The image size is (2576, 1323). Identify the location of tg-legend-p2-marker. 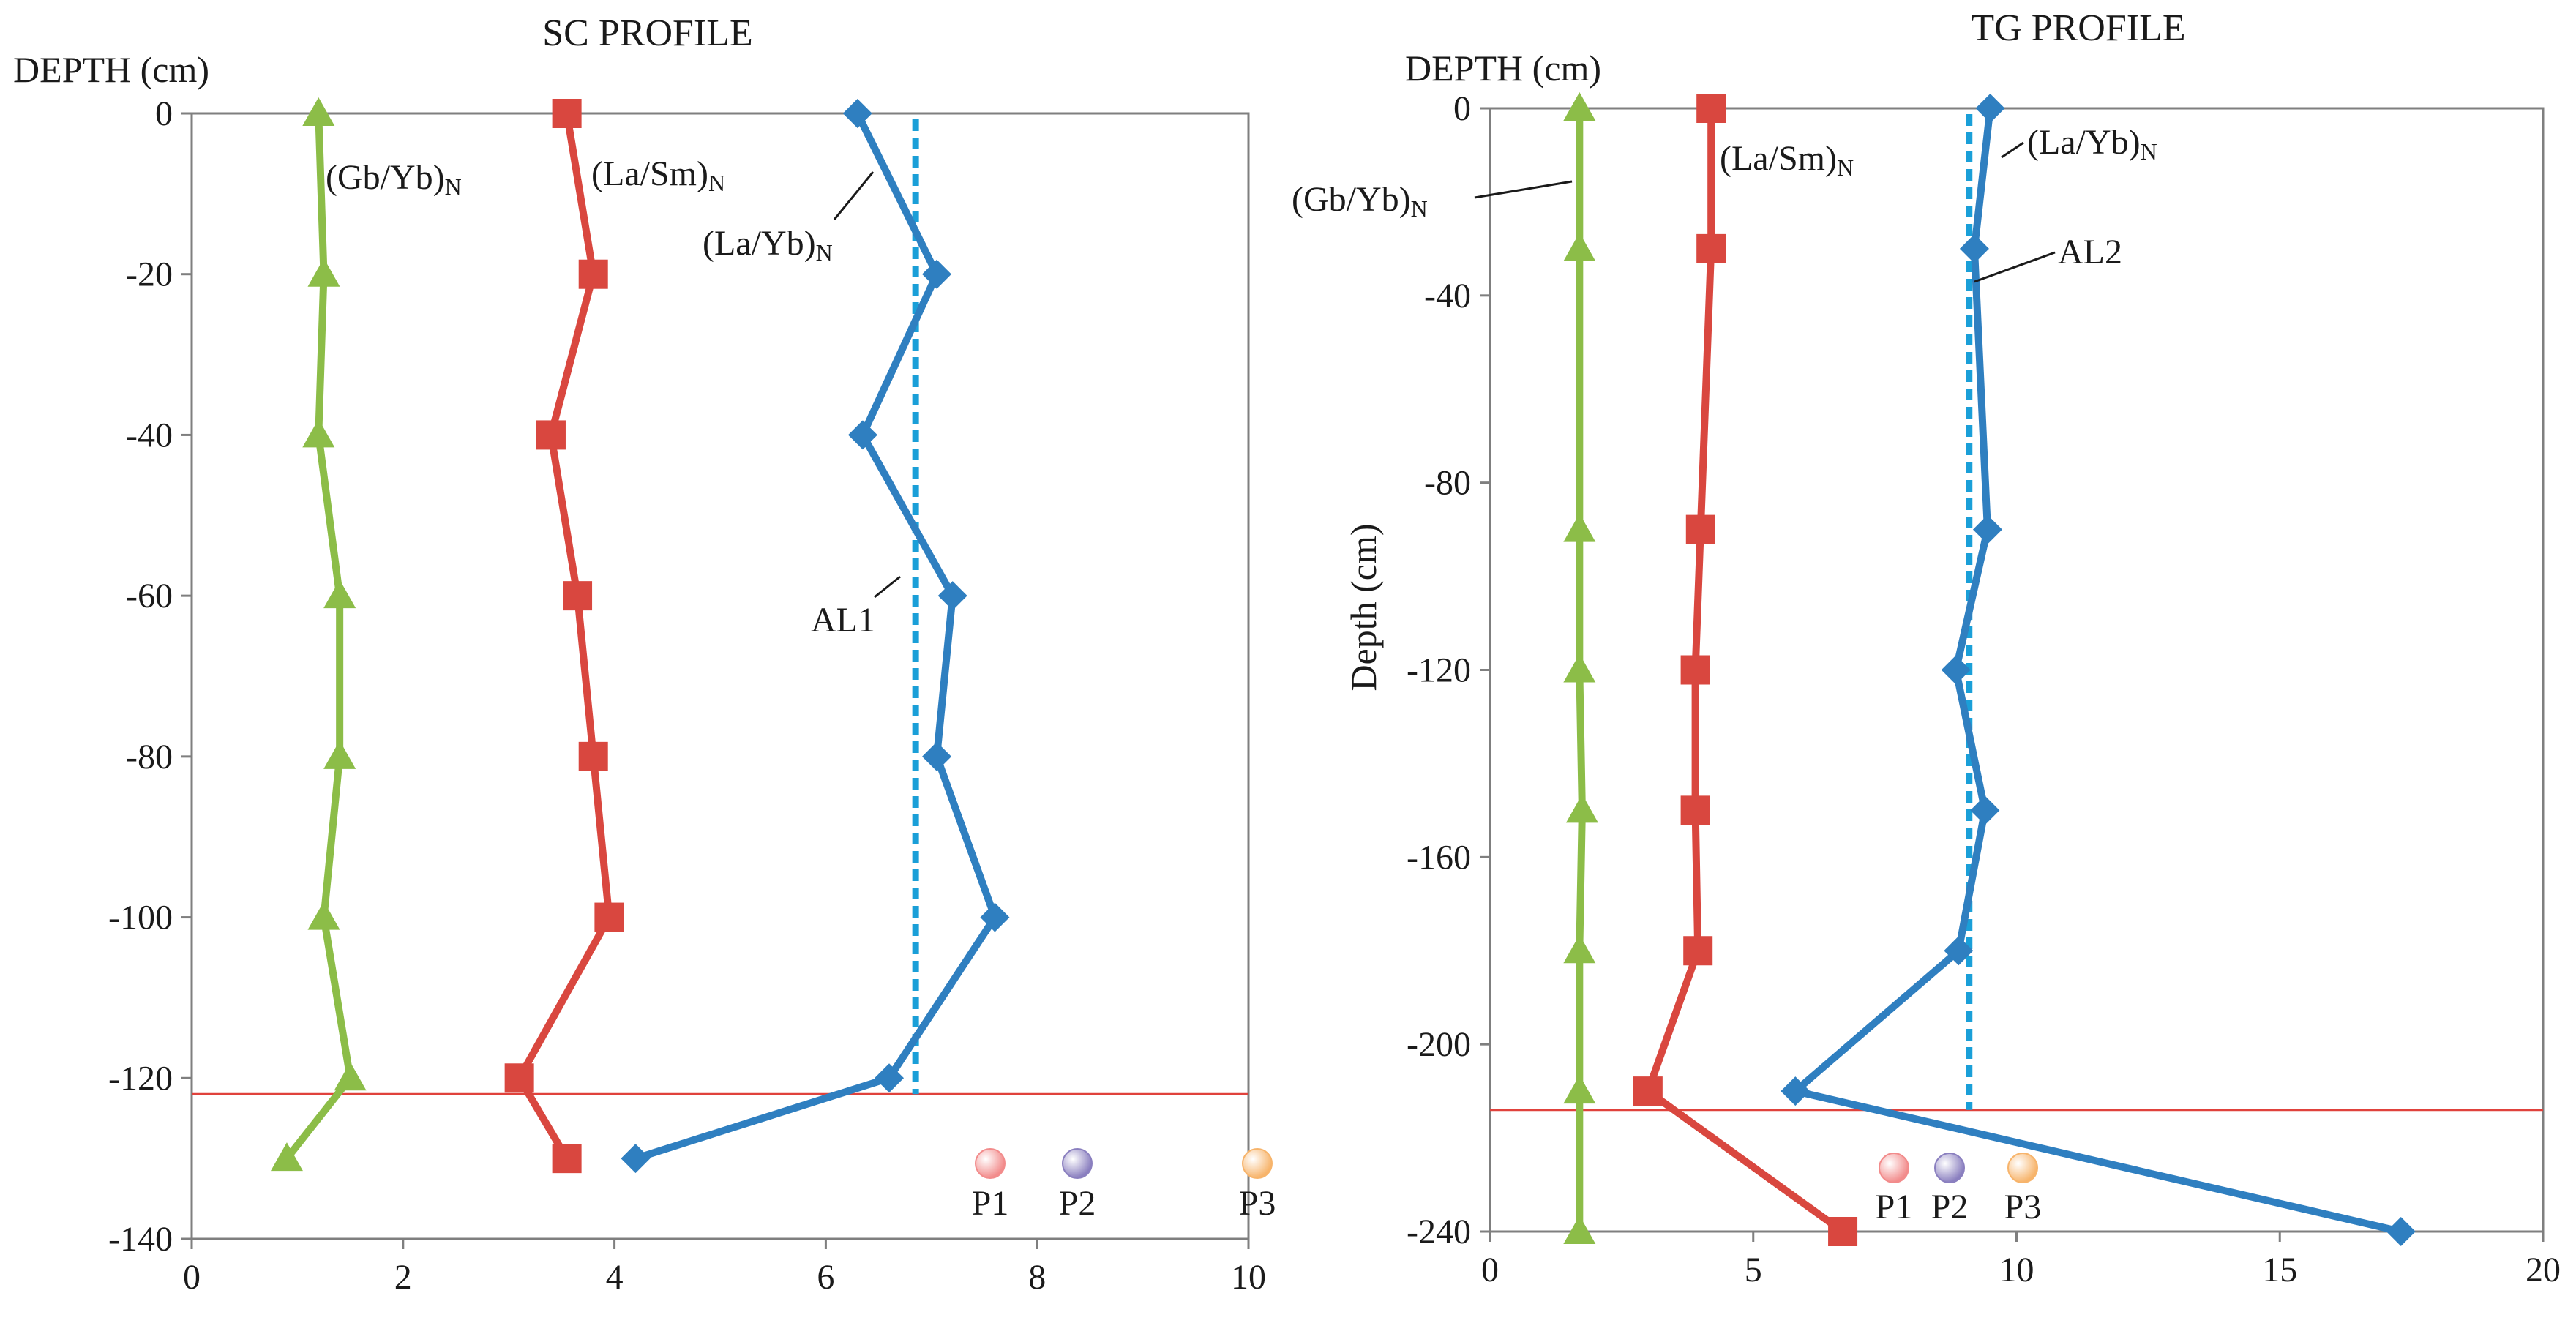
(1949, 1168).